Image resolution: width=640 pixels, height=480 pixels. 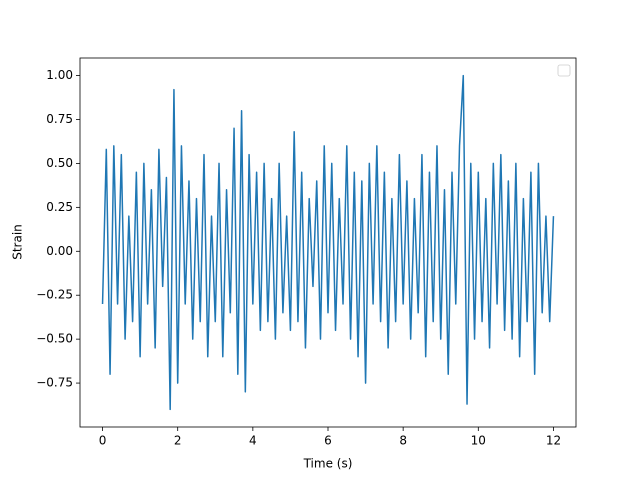 What do you see at coordinates (59, 119) in the screenshot?
I see `y-tick-label: 0.75` at bounding box center [59, 119].